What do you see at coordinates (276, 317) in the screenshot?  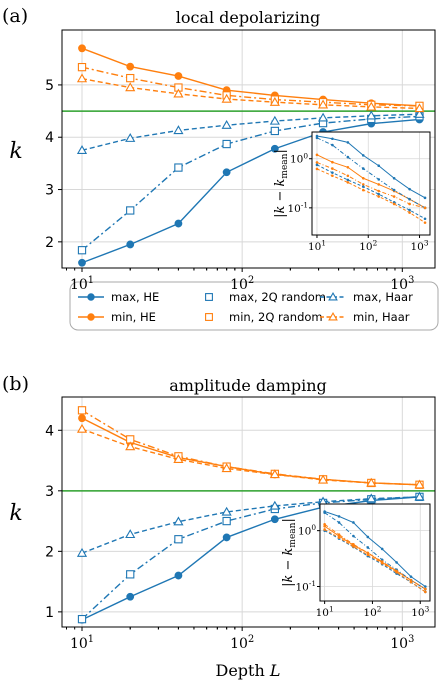 I see `legend-label-3: min, 2Q random` at bounding box center [276, 317].